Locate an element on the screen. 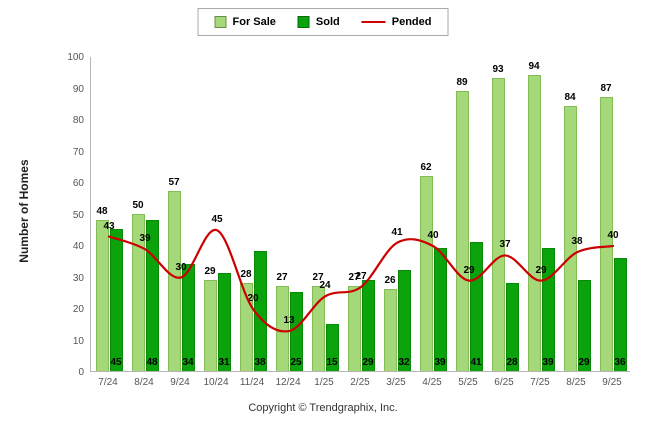  y-tick-label: 10 is located at coordinates (78, 341).